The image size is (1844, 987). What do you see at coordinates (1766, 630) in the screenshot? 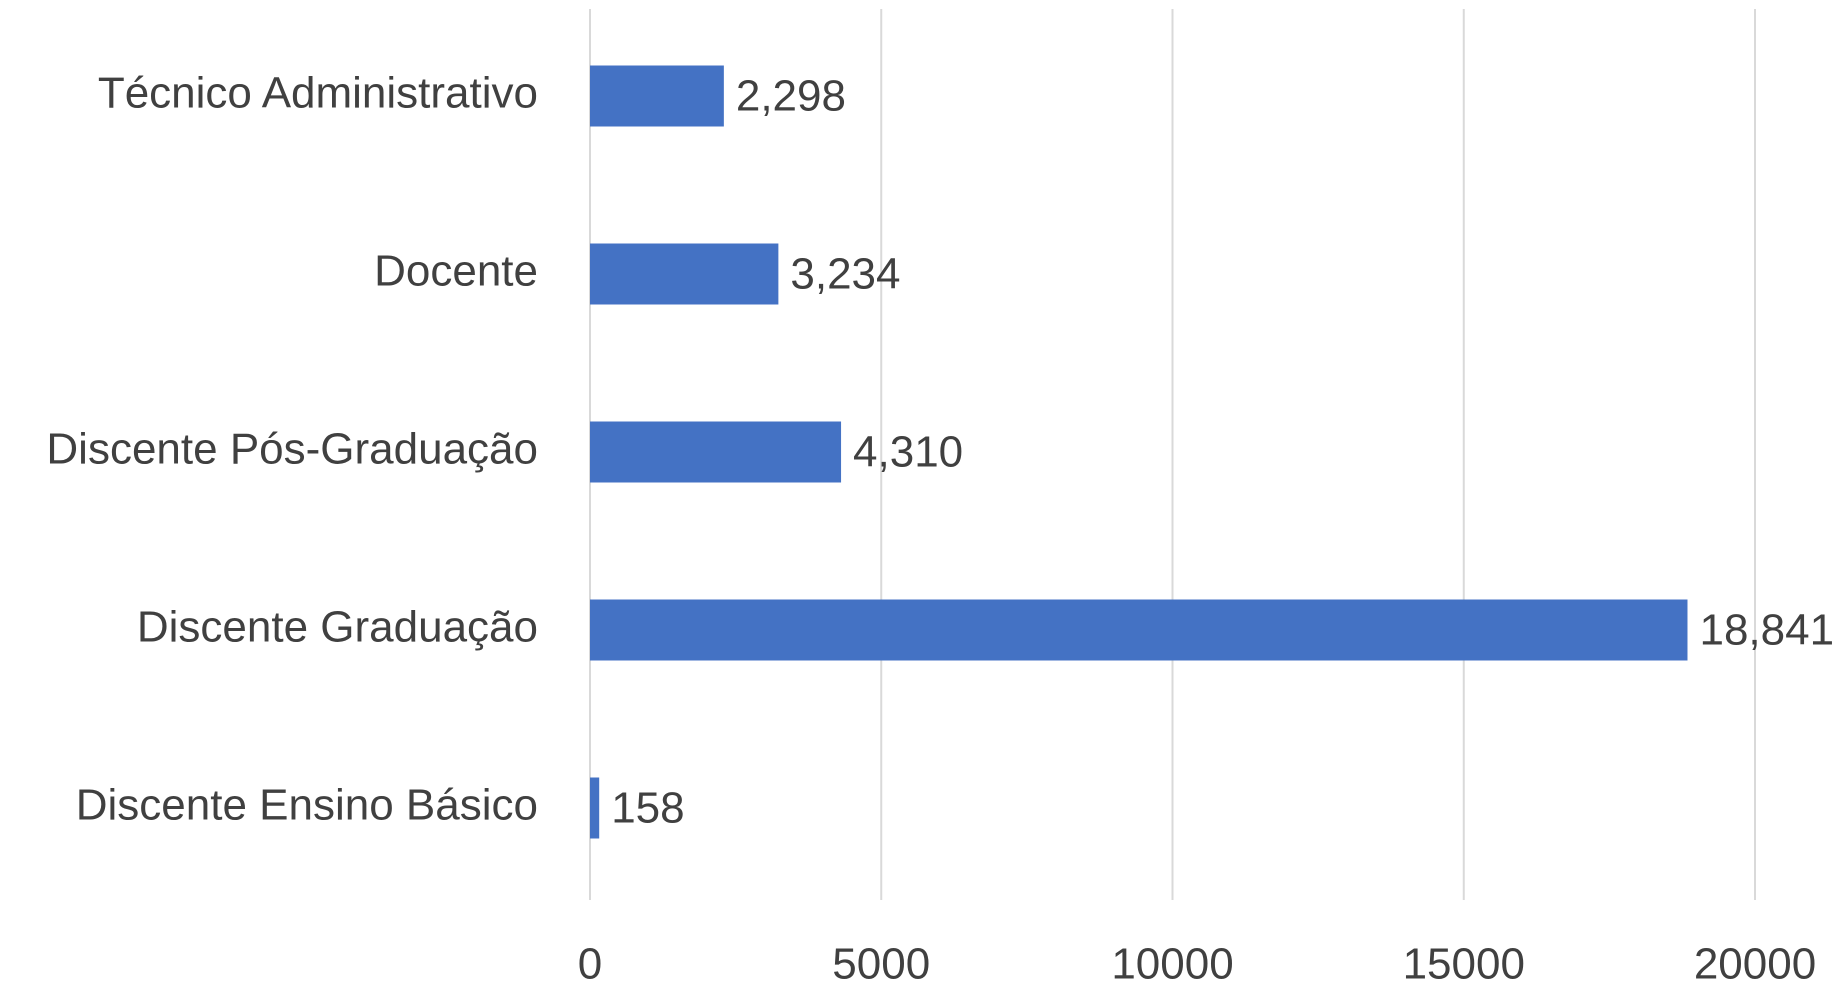
I see `data-label: 18,841` at bounding box center [1766, 630].